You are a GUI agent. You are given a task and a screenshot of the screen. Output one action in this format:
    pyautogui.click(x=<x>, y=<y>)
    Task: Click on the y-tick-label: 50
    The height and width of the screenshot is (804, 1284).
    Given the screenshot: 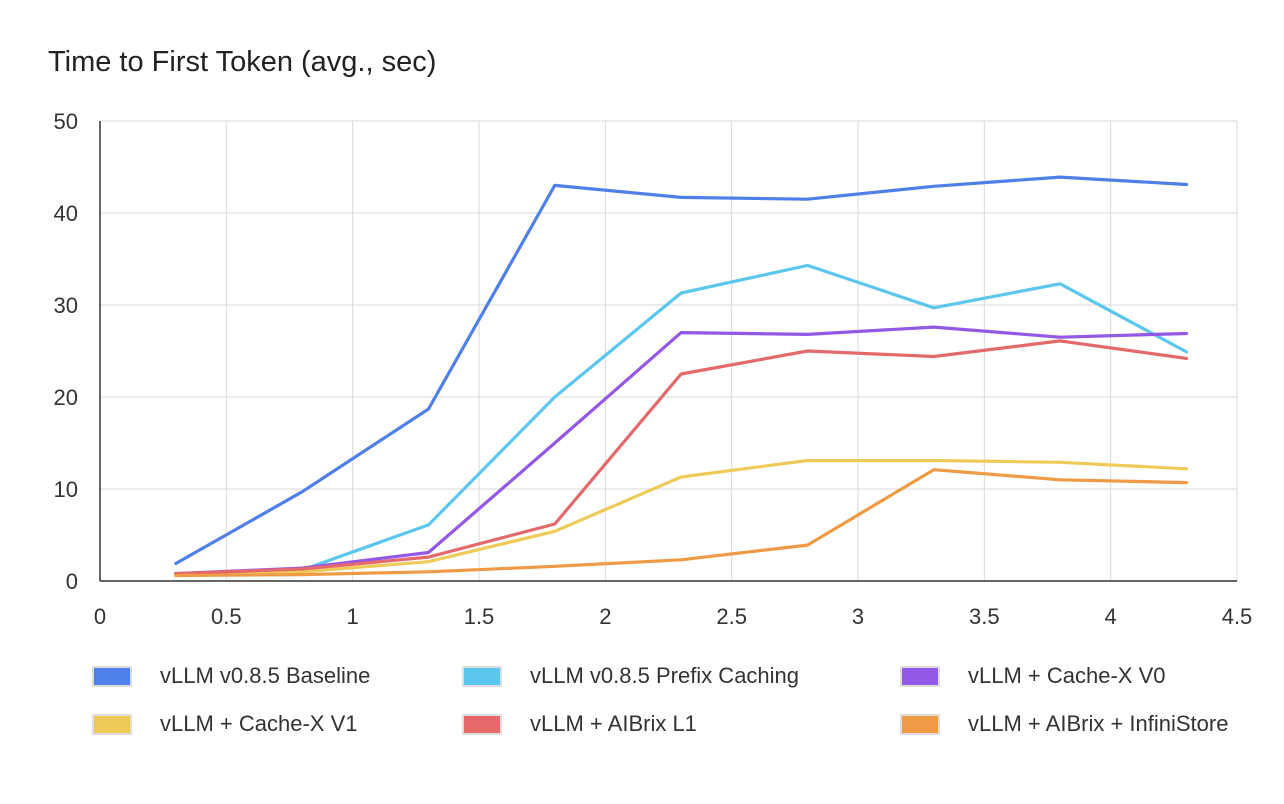 What is the action you would take?
    pyautogui.click(x=66, y=121)
    